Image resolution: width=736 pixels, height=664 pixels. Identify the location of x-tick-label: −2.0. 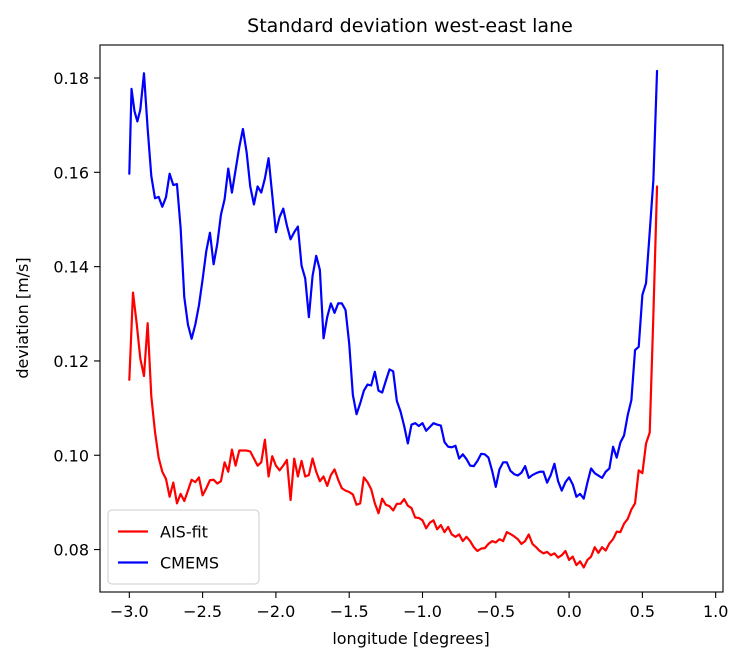
(275, 611).